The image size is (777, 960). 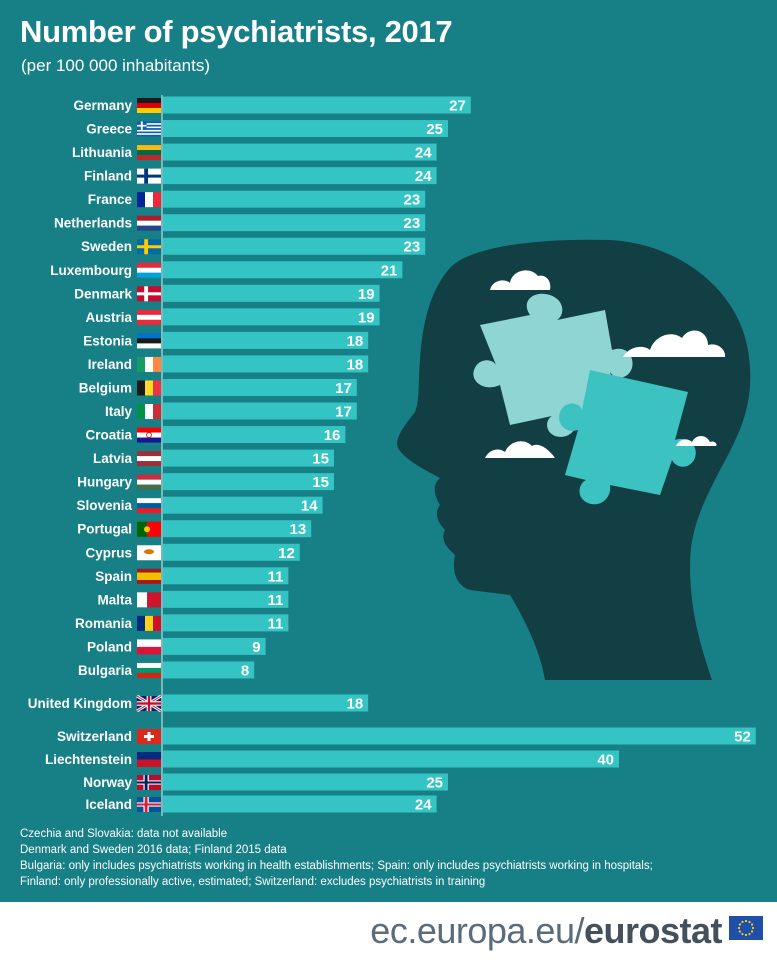 What do you see at coordinates (116, 65) in the screenshot?
I see `chart-subtitle: (per 100 000 inhabitants)` at bounding box center [116, 65].